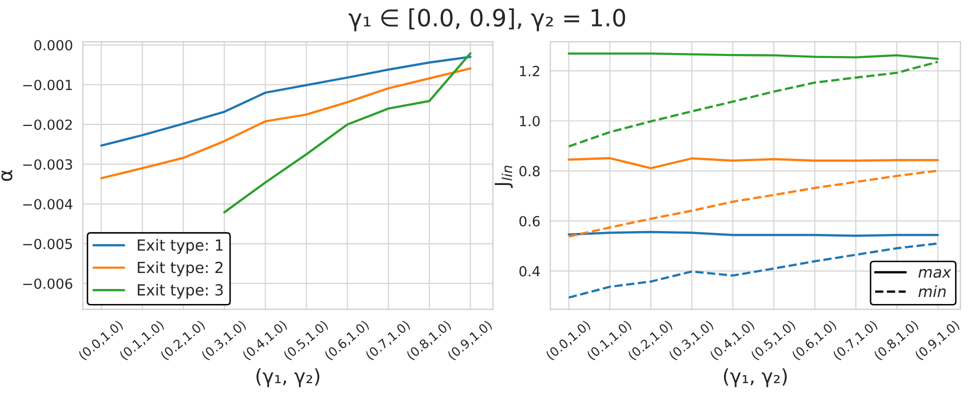 The width and height of the screenshot is (975, 418). What do you see at coordinates (529, 221) in the screenshot?
I see `y-tick-label: 0.6` at bounding box center [529, 221].